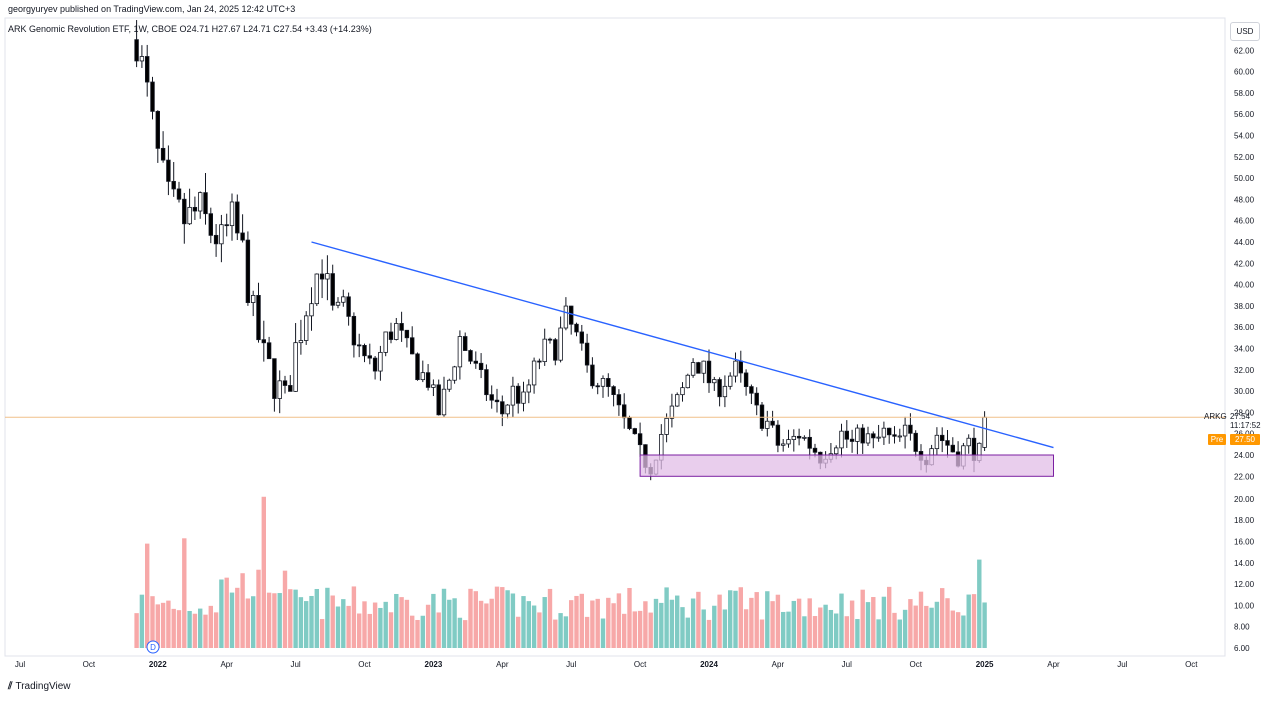  Describe the element at coordinates (1242, 627) in the screenshot. I see `price-tick-label: 8.00` at that location.